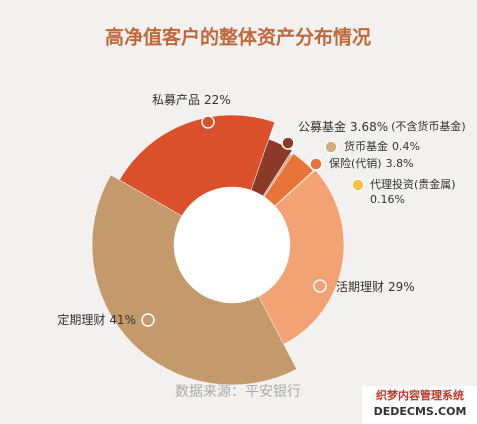 This screenshot has height=424, width=477. Describe the element at coordinates (369, 127) in the screenshot. I see `value-label: 3.68%` at that location.